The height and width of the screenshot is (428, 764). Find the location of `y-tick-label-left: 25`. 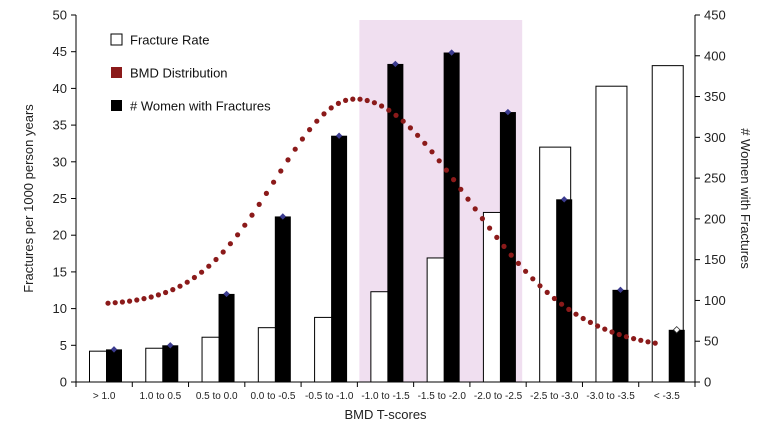

y-tick-label-left: 25 is located at coordinates (60, 198).